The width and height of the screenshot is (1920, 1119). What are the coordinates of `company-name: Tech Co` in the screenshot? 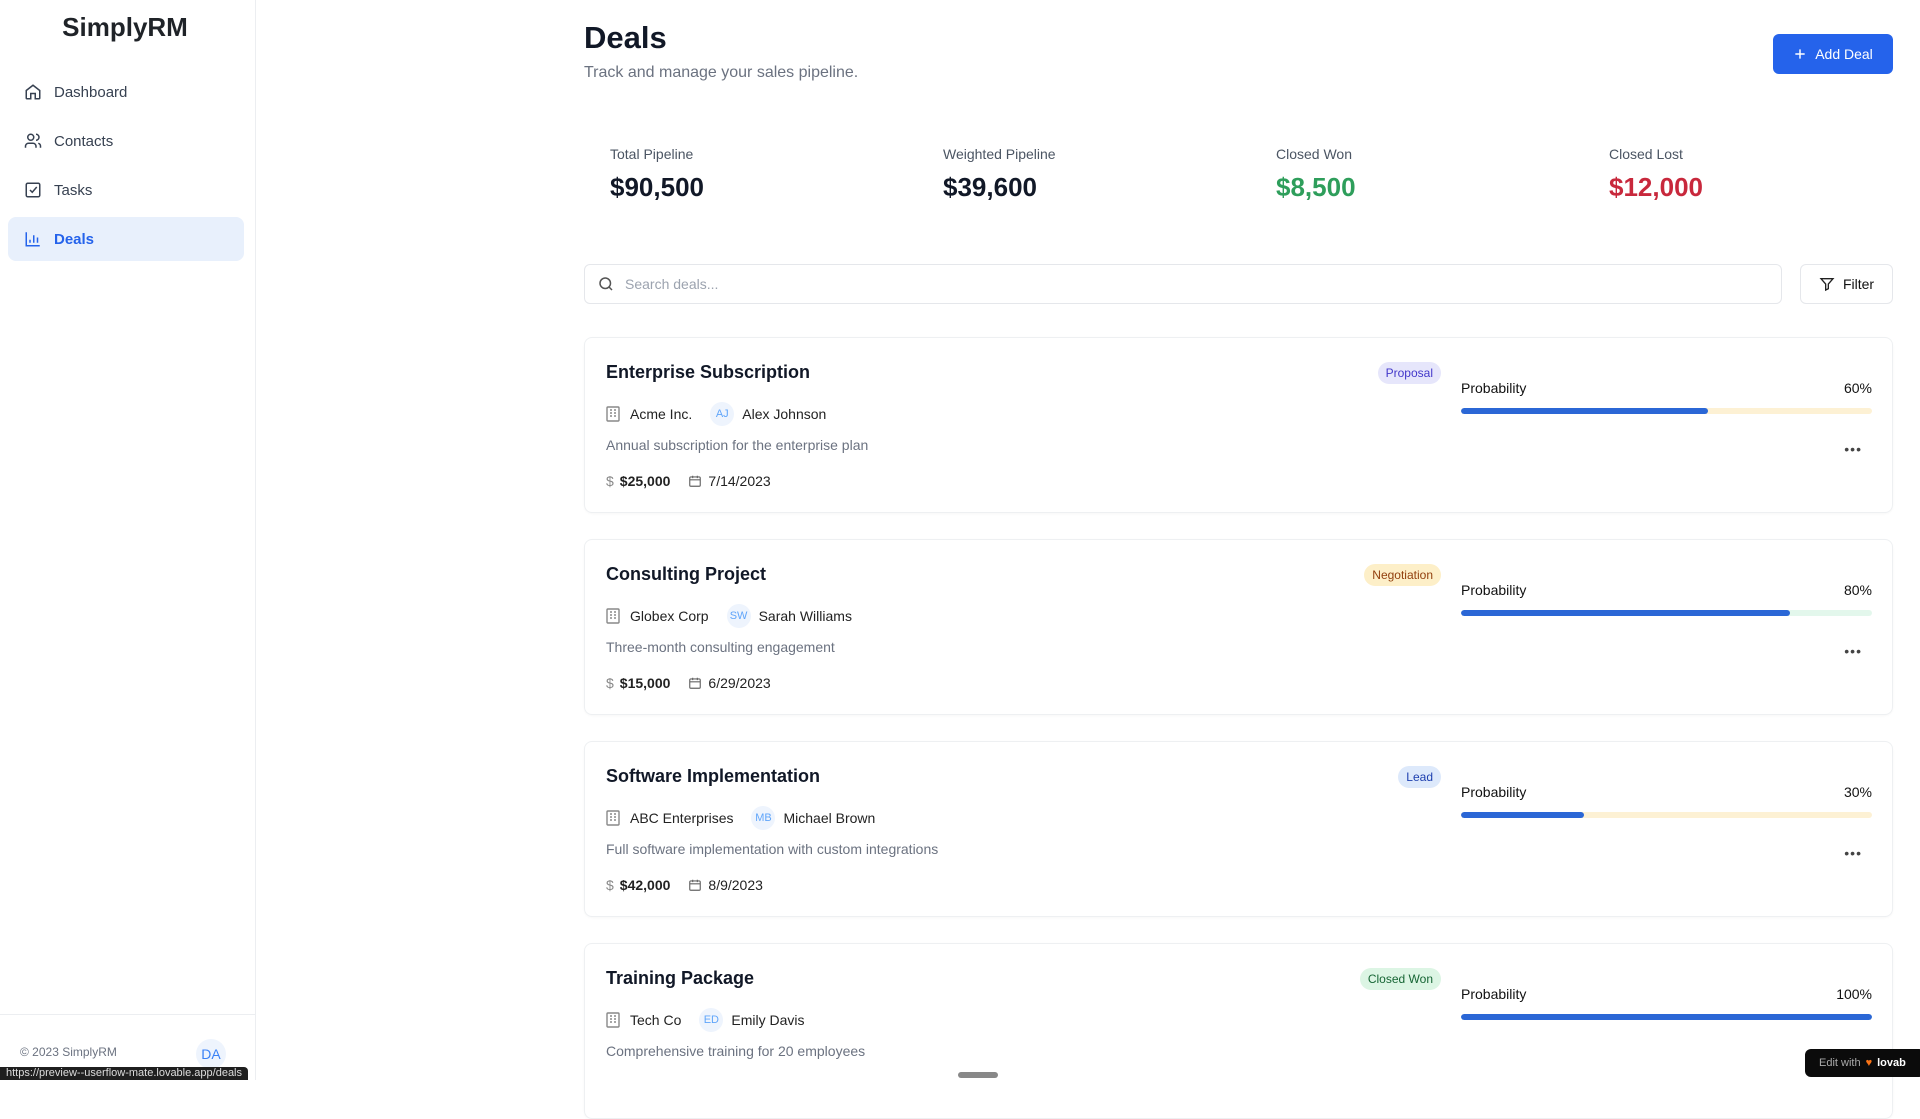 It's located at (656, 1020).